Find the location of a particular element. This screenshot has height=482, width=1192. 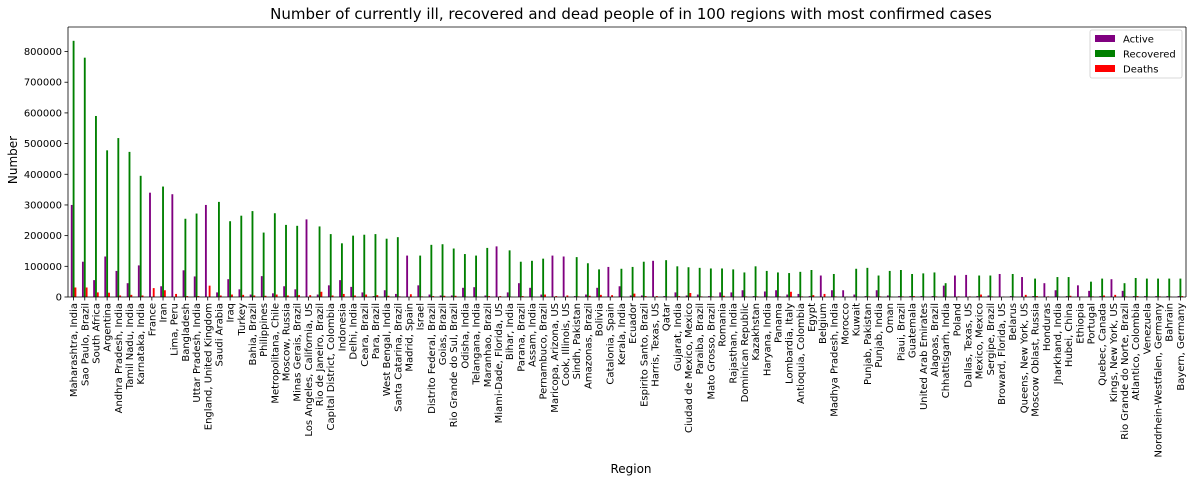

x-tick-label-2: South Africa is located at coordinates (96, 333).